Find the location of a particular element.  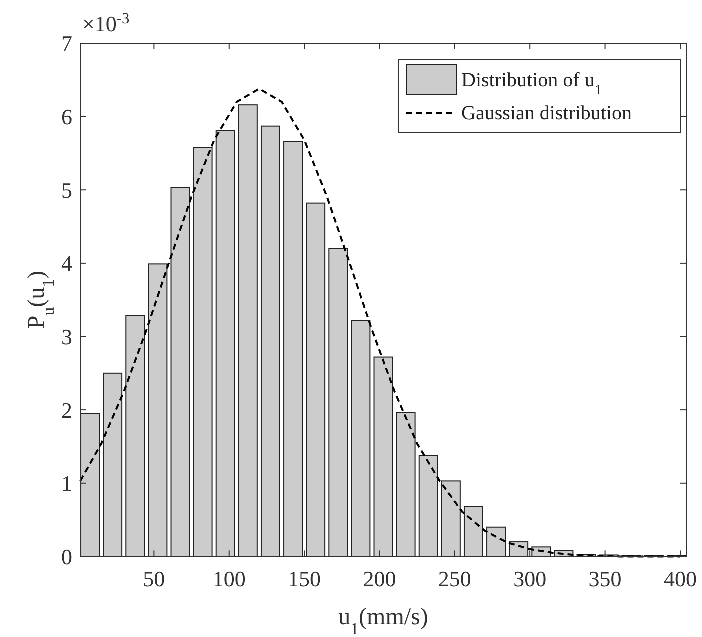

legend-label: Gaussian distribution is located at coordinates (547, 113).